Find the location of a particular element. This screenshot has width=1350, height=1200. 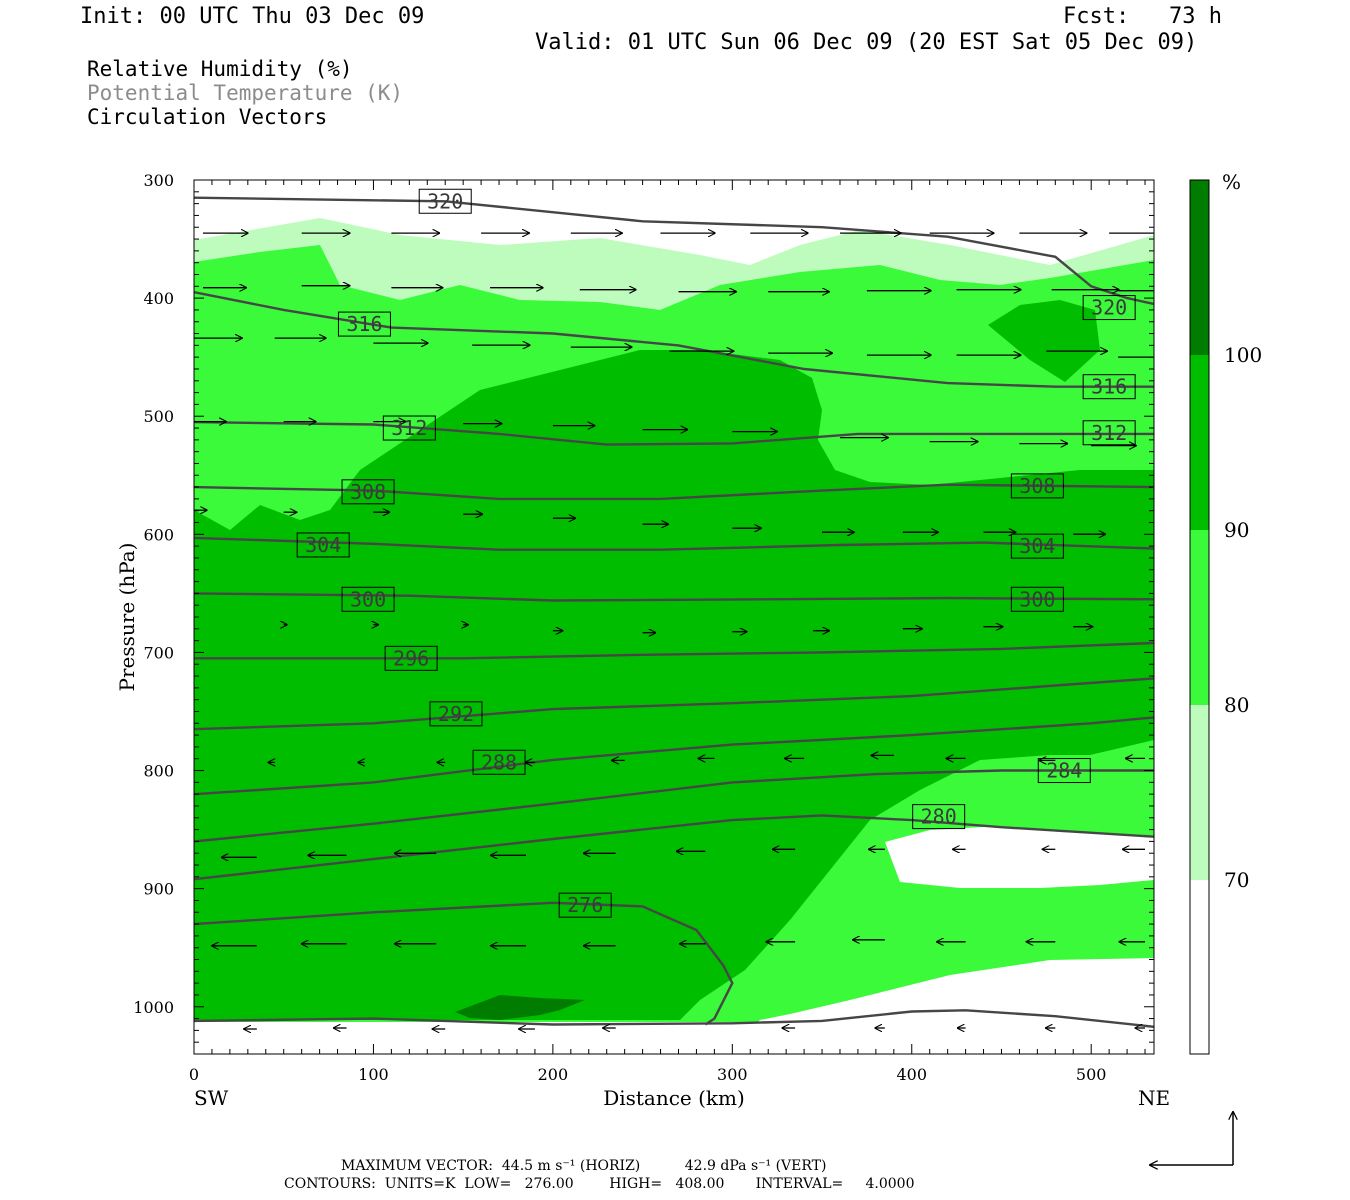

y-tick-label: 700 is located at coordinates (158, 652).